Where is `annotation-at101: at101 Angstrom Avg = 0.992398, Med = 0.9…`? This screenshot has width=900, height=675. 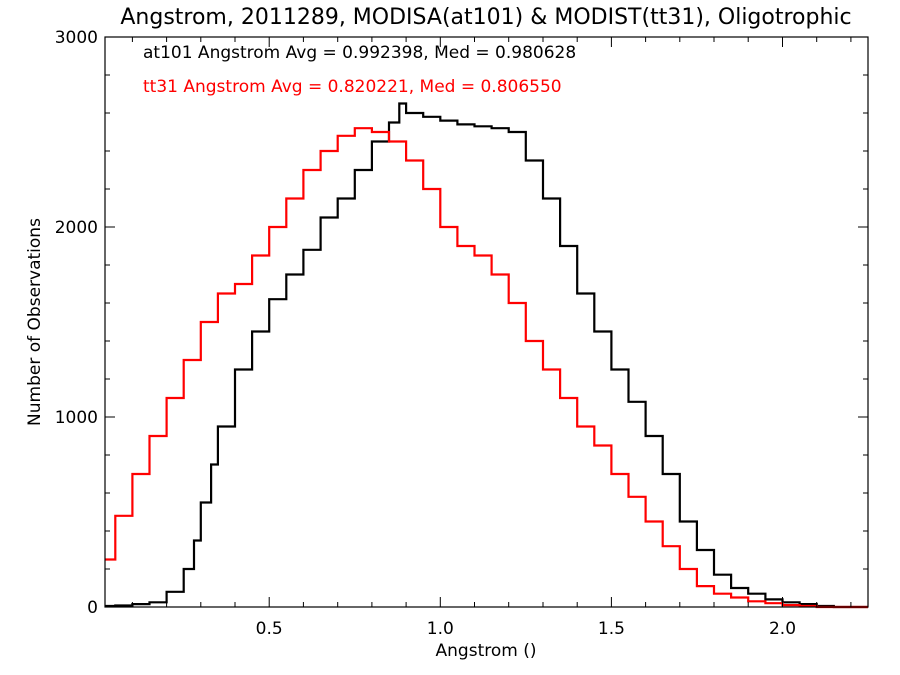 annotation-at101: at101 Angstrom Avg = 0.992398, Med = 0.9… is located at coordinates (359, 53).